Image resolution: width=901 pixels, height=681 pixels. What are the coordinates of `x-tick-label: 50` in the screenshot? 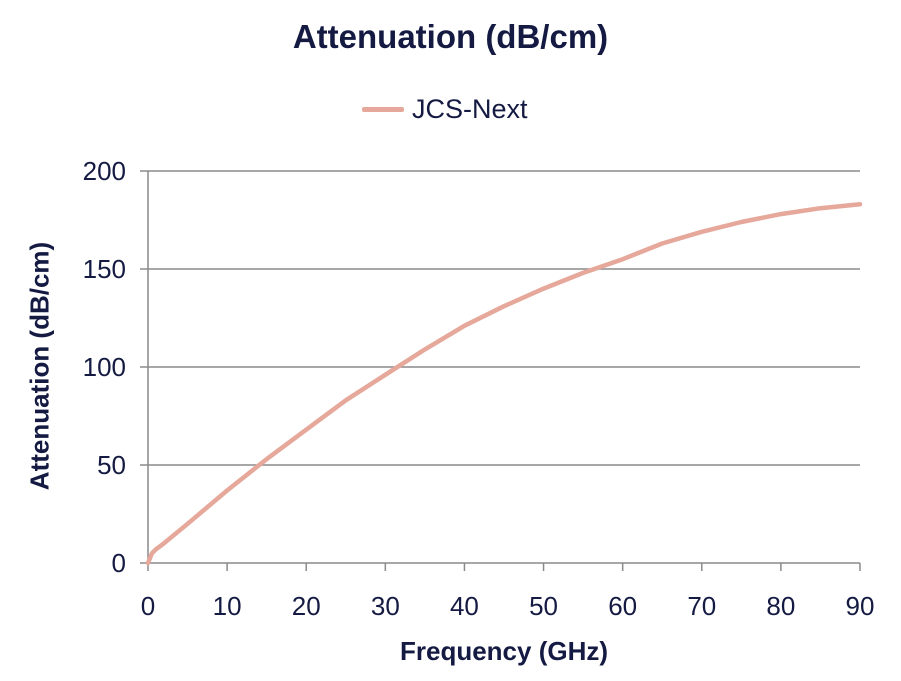 It's located at (543, 606).